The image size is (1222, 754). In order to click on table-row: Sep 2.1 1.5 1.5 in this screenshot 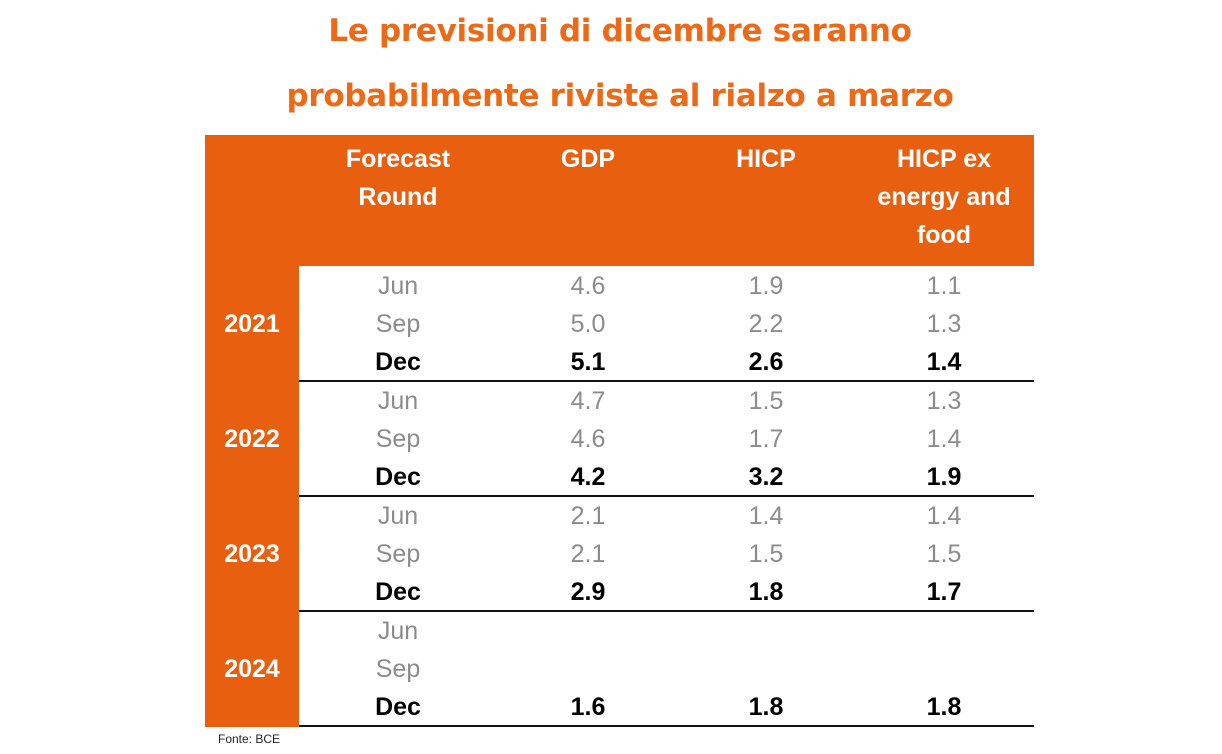, I will do `click(666, 554)`.